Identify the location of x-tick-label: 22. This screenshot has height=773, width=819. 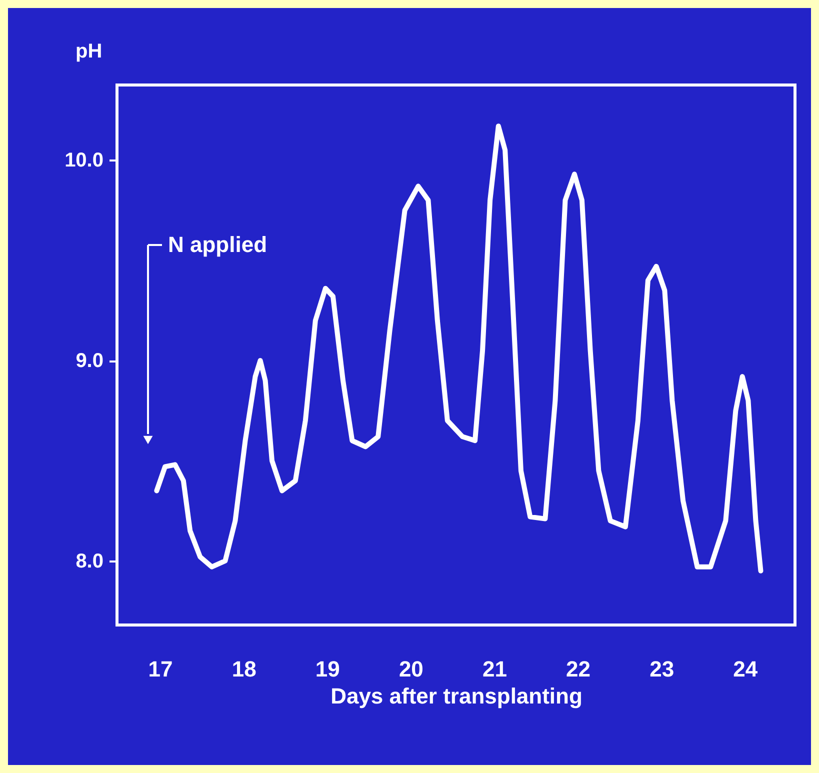
(578, 669).